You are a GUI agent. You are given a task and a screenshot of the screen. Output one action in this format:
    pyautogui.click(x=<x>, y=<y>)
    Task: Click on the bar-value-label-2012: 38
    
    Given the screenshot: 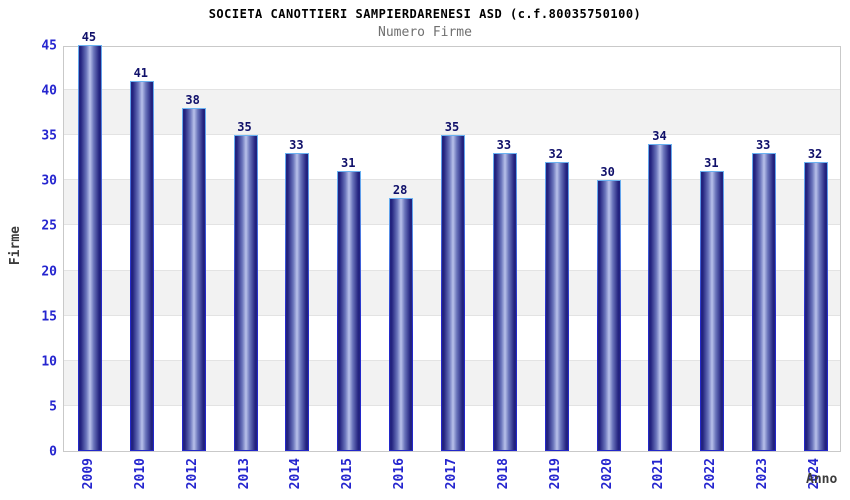 What is the action you would take?
    pyautogui.click(x=192, y=100)
    